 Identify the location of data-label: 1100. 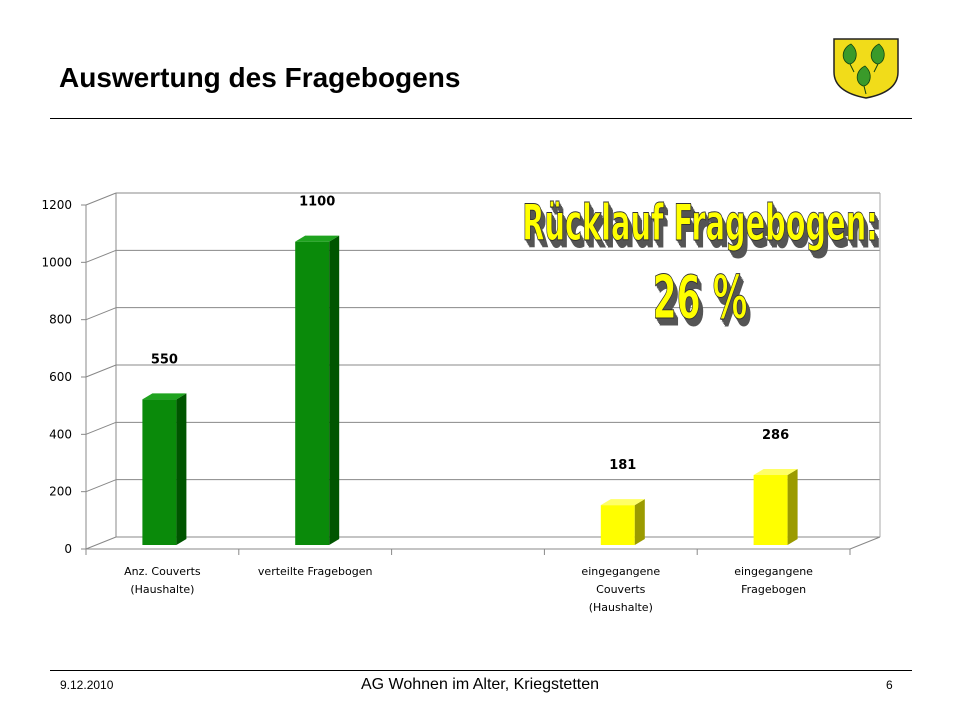
(317, 202).